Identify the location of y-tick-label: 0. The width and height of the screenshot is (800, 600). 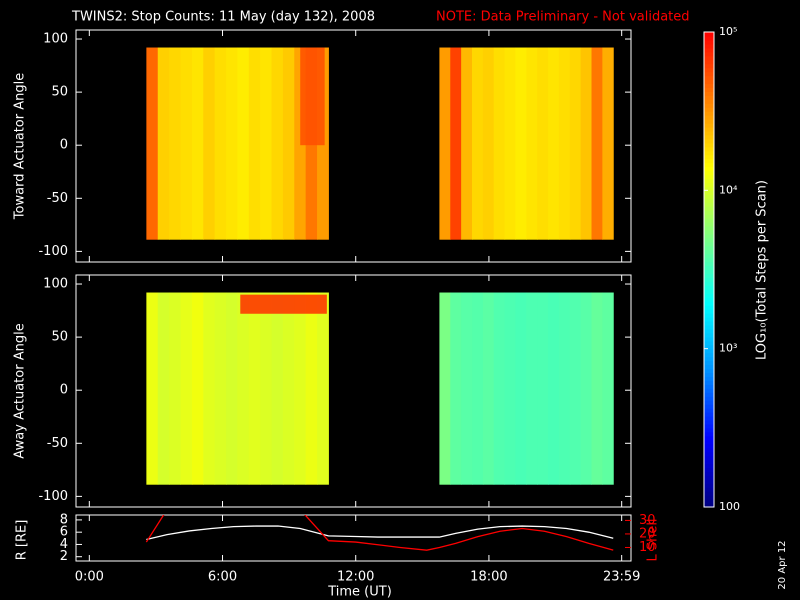
(64, 390).